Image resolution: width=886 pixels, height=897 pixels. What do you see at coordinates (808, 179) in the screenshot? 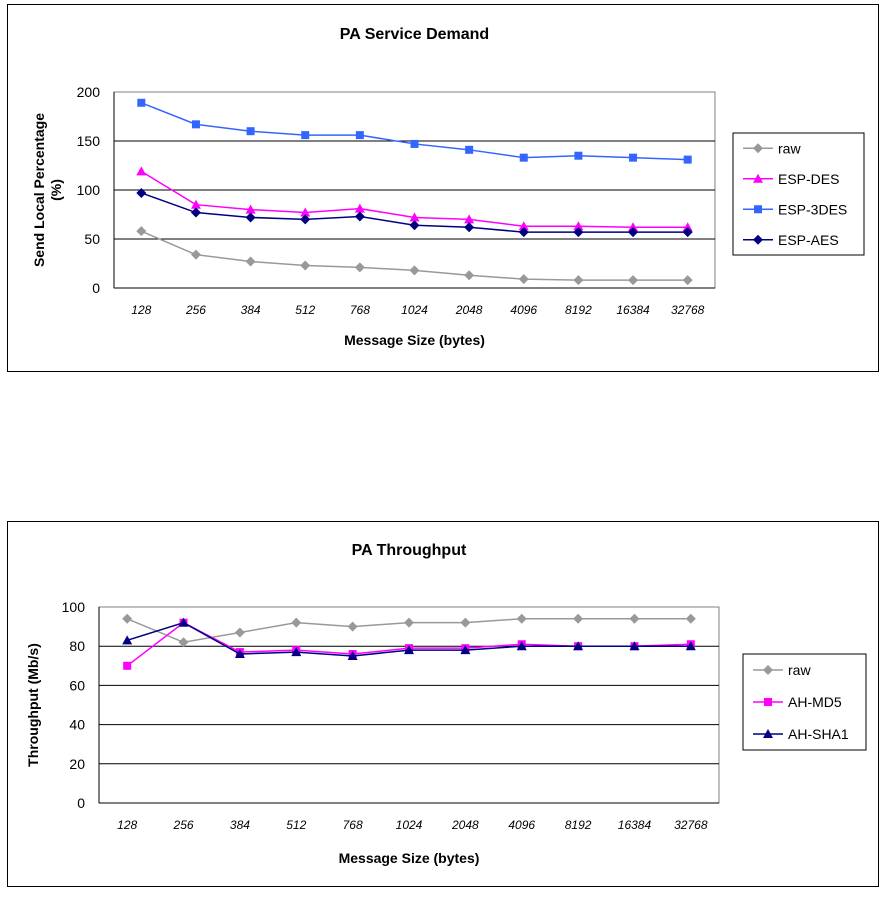
I see `chart1-legend-label-esp-des: ESP-DES` at bounding box center [808, 179].